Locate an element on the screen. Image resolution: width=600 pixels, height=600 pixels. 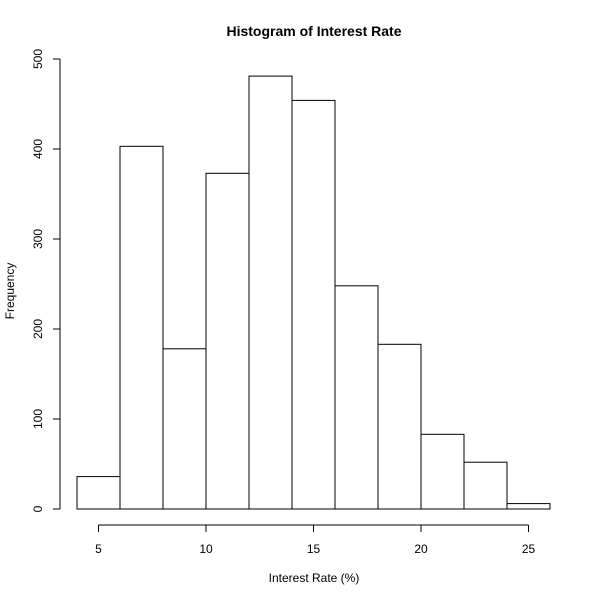
chart-title: Histogram of Interest Rate is located at coordinates (313, 31).